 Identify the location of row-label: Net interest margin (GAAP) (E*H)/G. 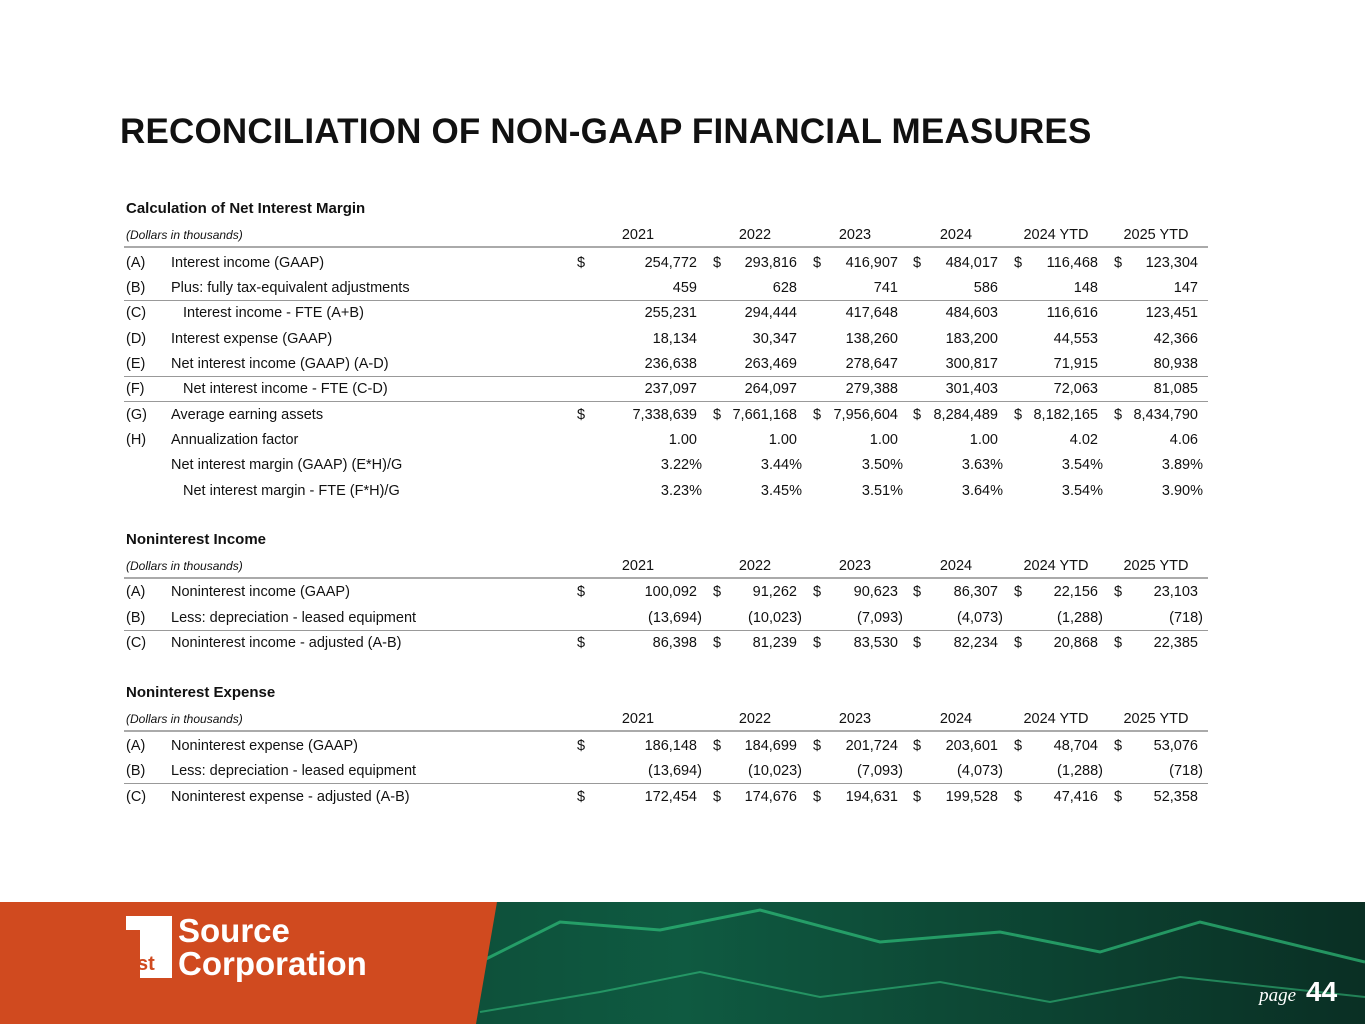
(287, 465).